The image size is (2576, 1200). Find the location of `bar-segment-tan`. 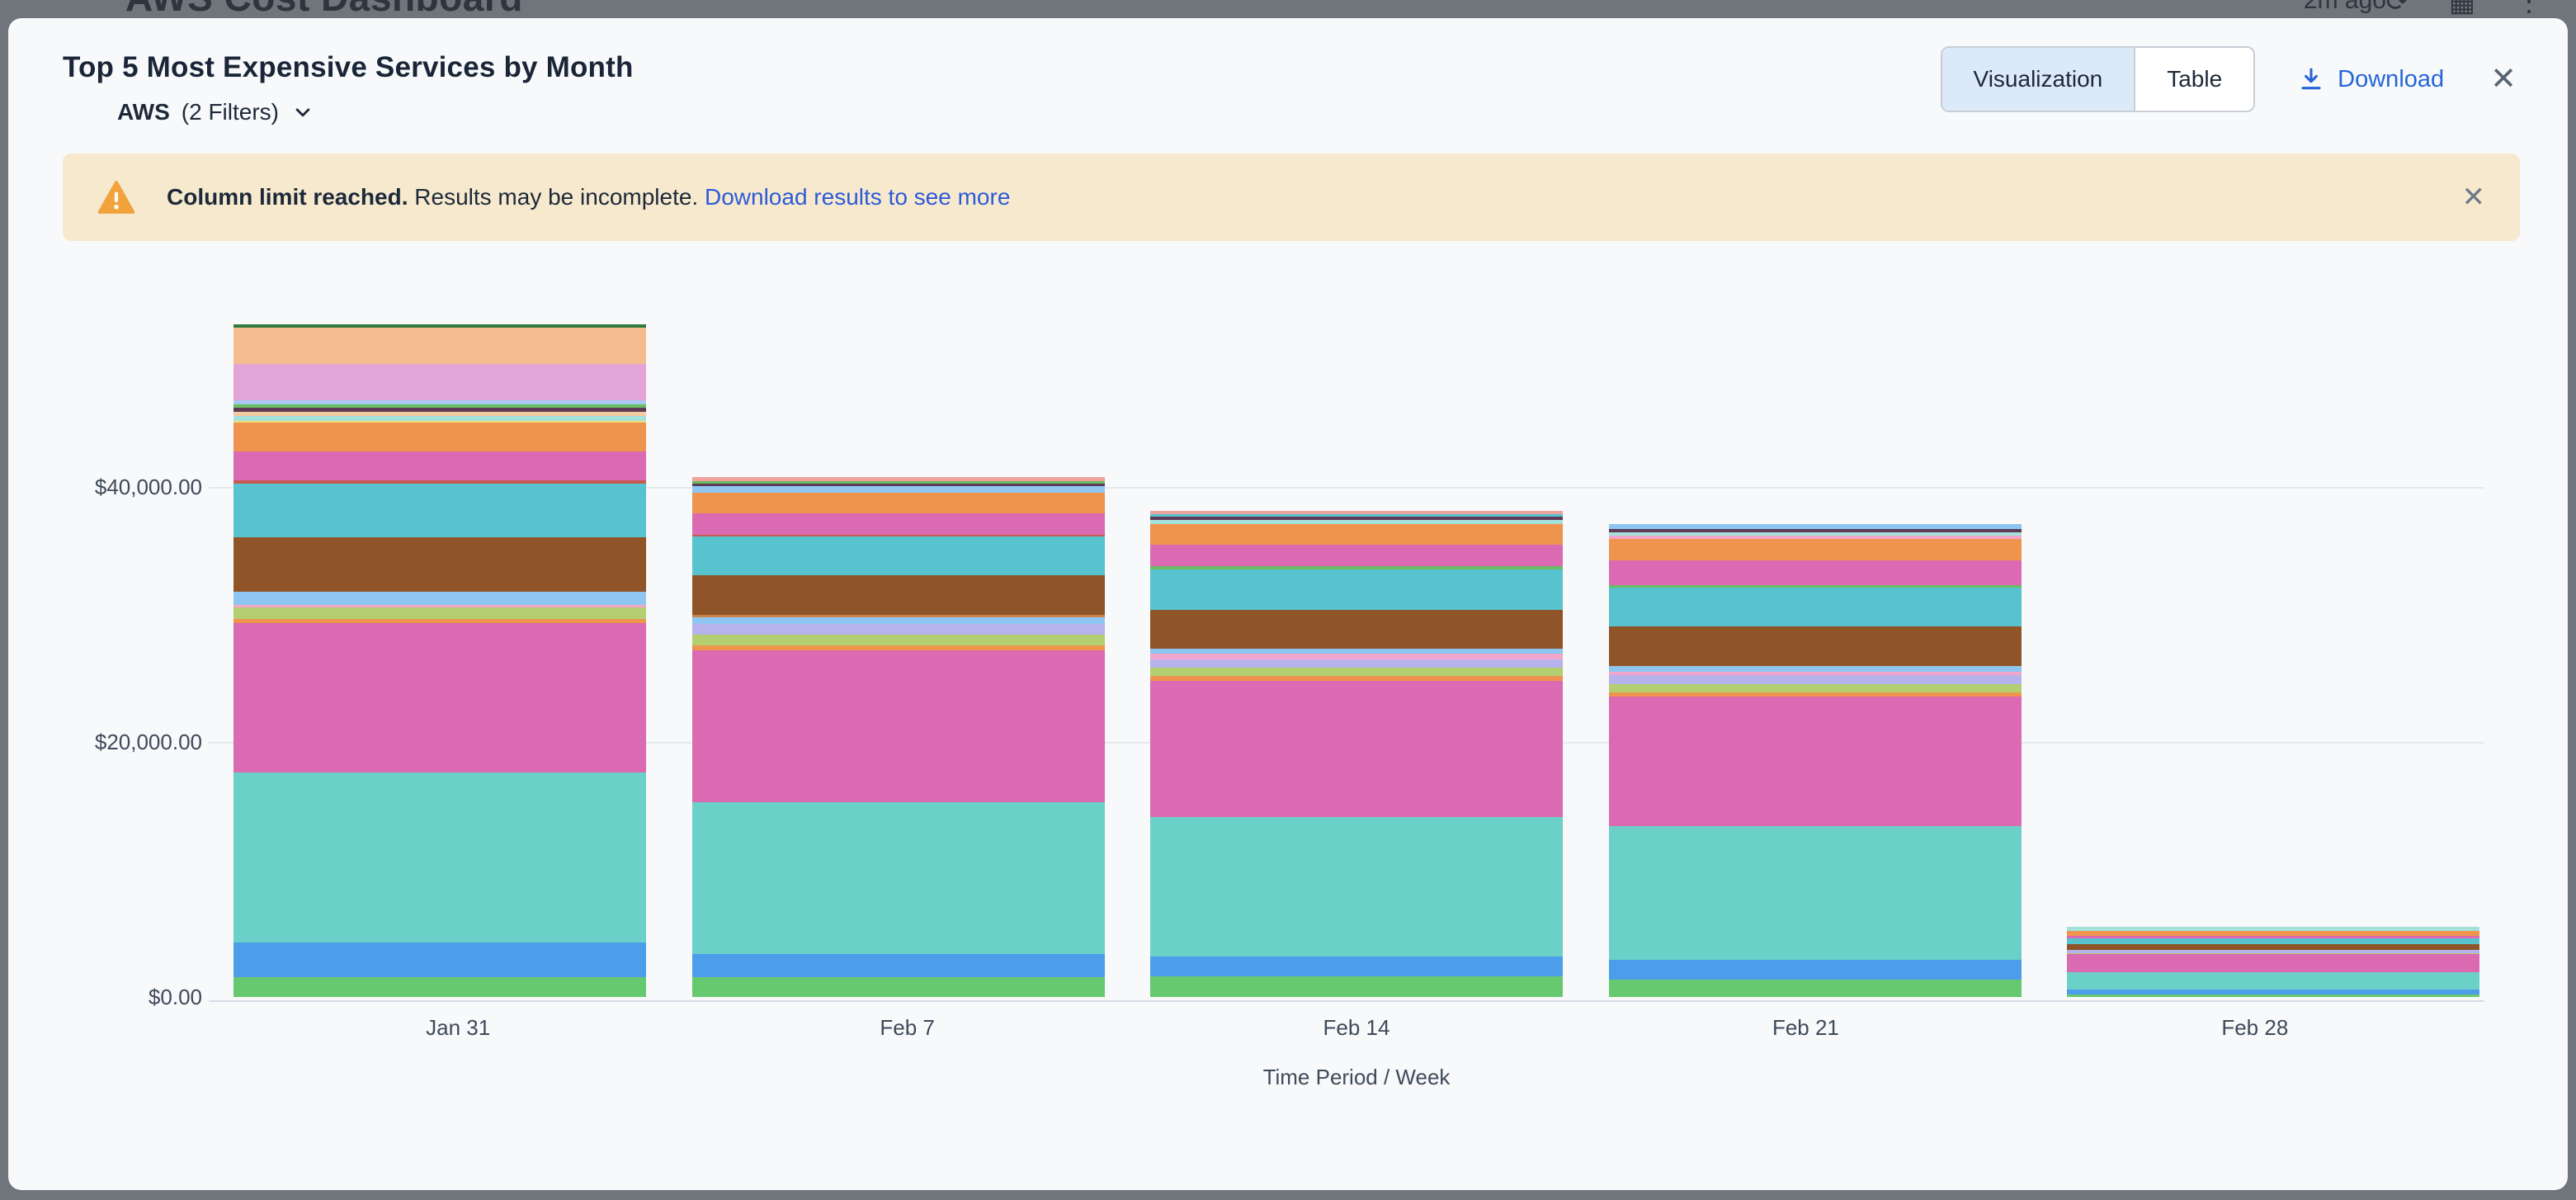

bar-segment-tan is located at coordinates (898, 616).